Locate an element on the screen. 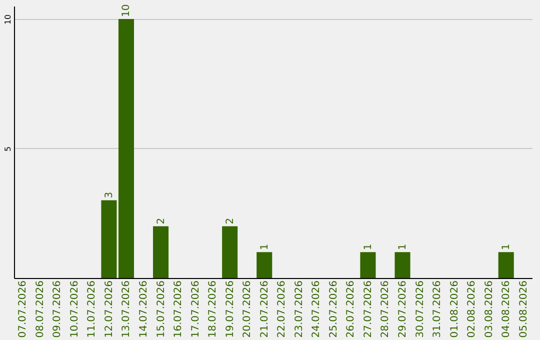 The height and width of the screenshot is (340, 540). x-tick-label: 02.08.2026 is located at coordinates (472, 309).